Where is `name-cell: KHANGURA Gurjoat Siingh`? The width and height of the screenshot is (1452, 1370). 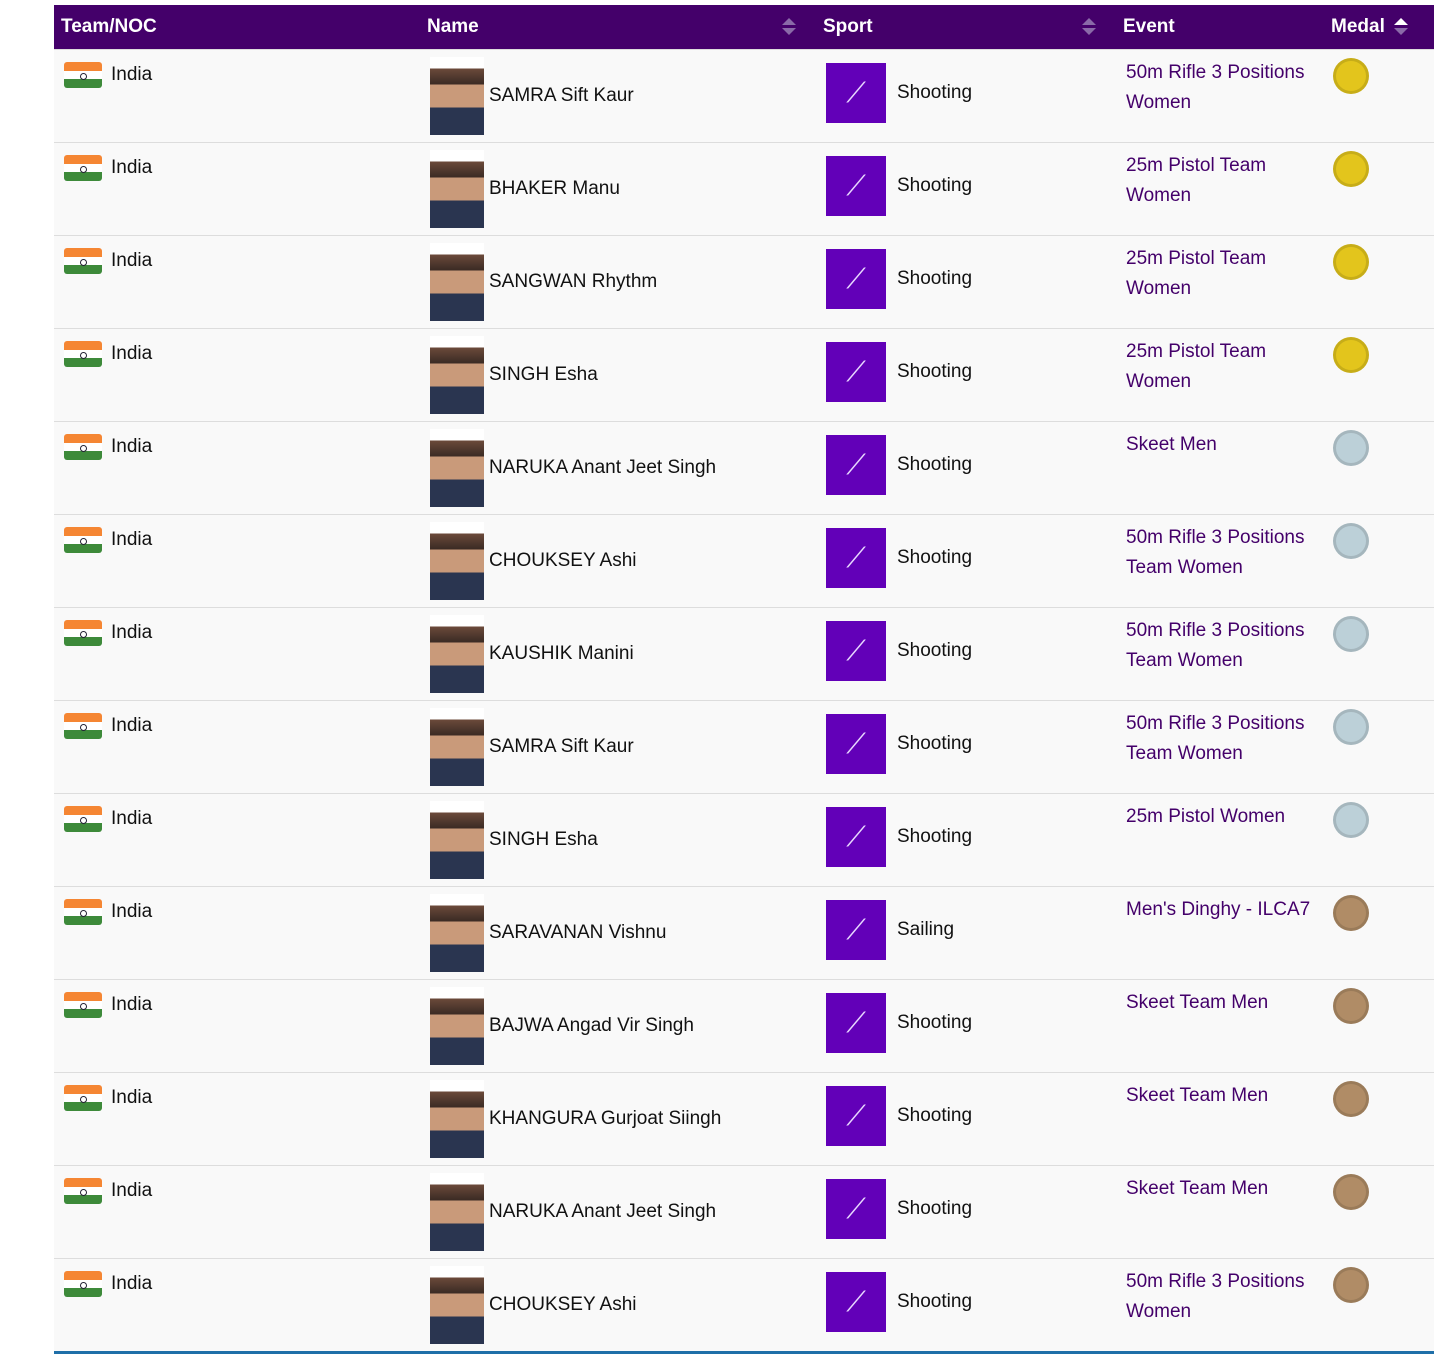 name-cell: KHANGURA Gurjoat Siingh is located at coordinates (618, 1119).